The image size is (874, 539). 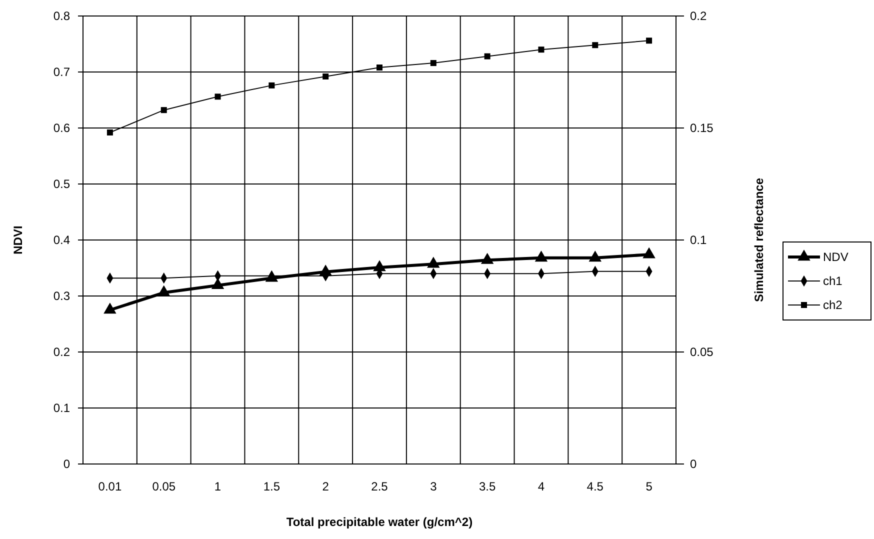 I want to click on x-tick-label: 5, so click(x=649, y=487).